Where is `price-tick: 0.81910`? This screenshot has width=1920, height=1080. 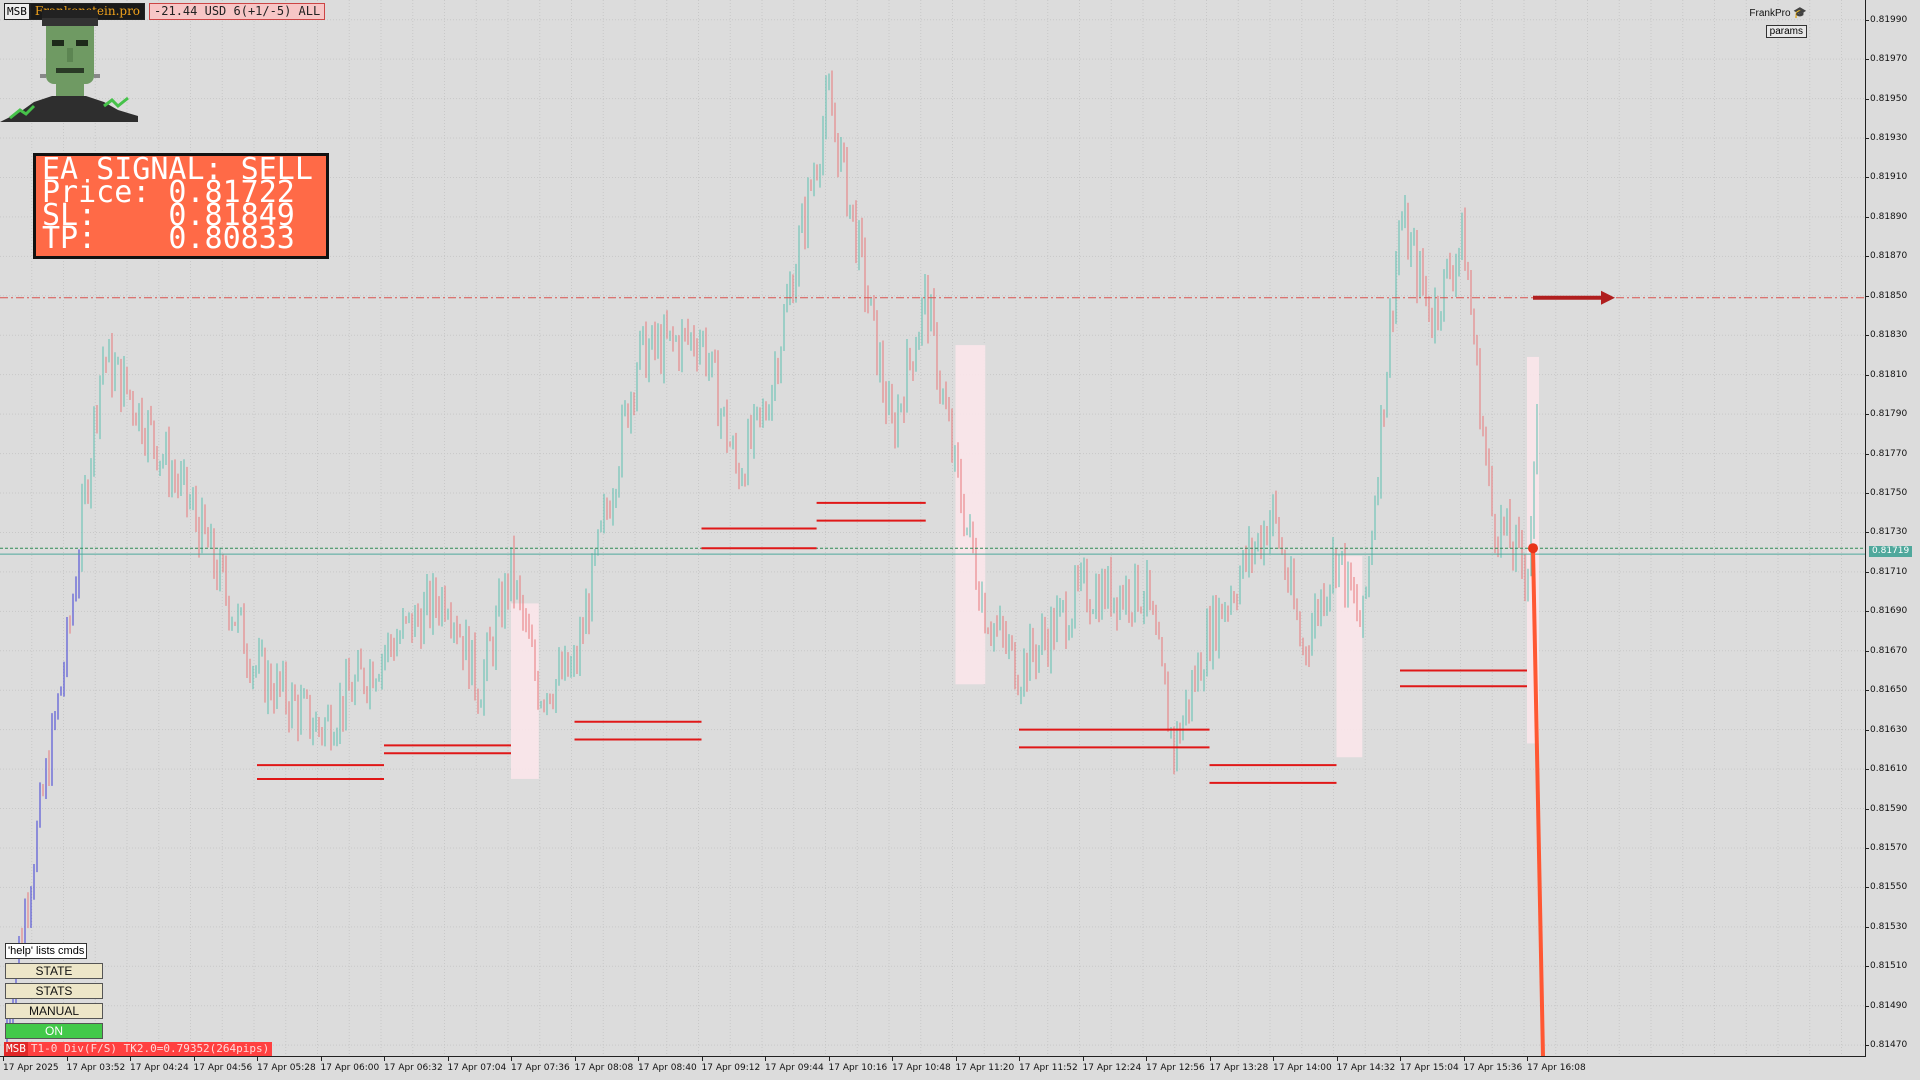 price-tick: 0.81910 is located at coordinates (1886, 177).